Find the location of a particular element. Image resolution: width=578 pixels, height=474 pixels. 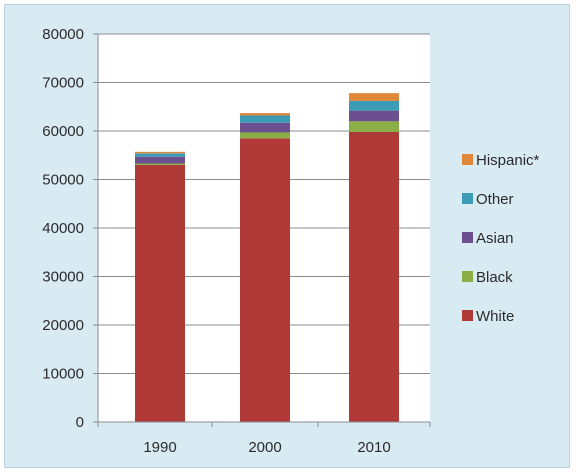

bar-segment-hispanic-1990 is located at coordinates (160, 152).